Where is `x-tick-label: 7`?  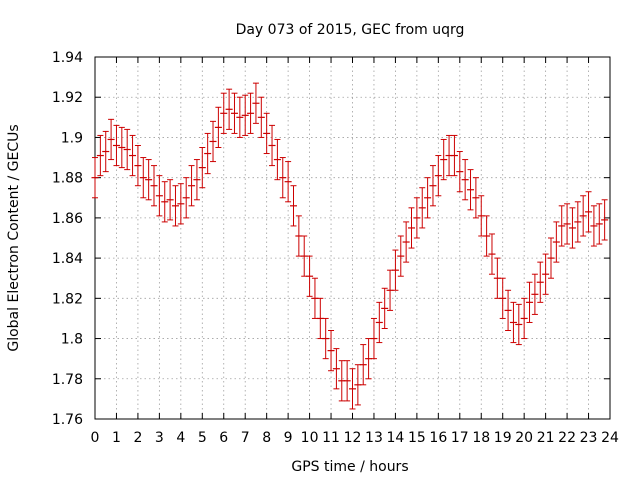
x-tick-label: 7 is located at coordinates (245, 438).